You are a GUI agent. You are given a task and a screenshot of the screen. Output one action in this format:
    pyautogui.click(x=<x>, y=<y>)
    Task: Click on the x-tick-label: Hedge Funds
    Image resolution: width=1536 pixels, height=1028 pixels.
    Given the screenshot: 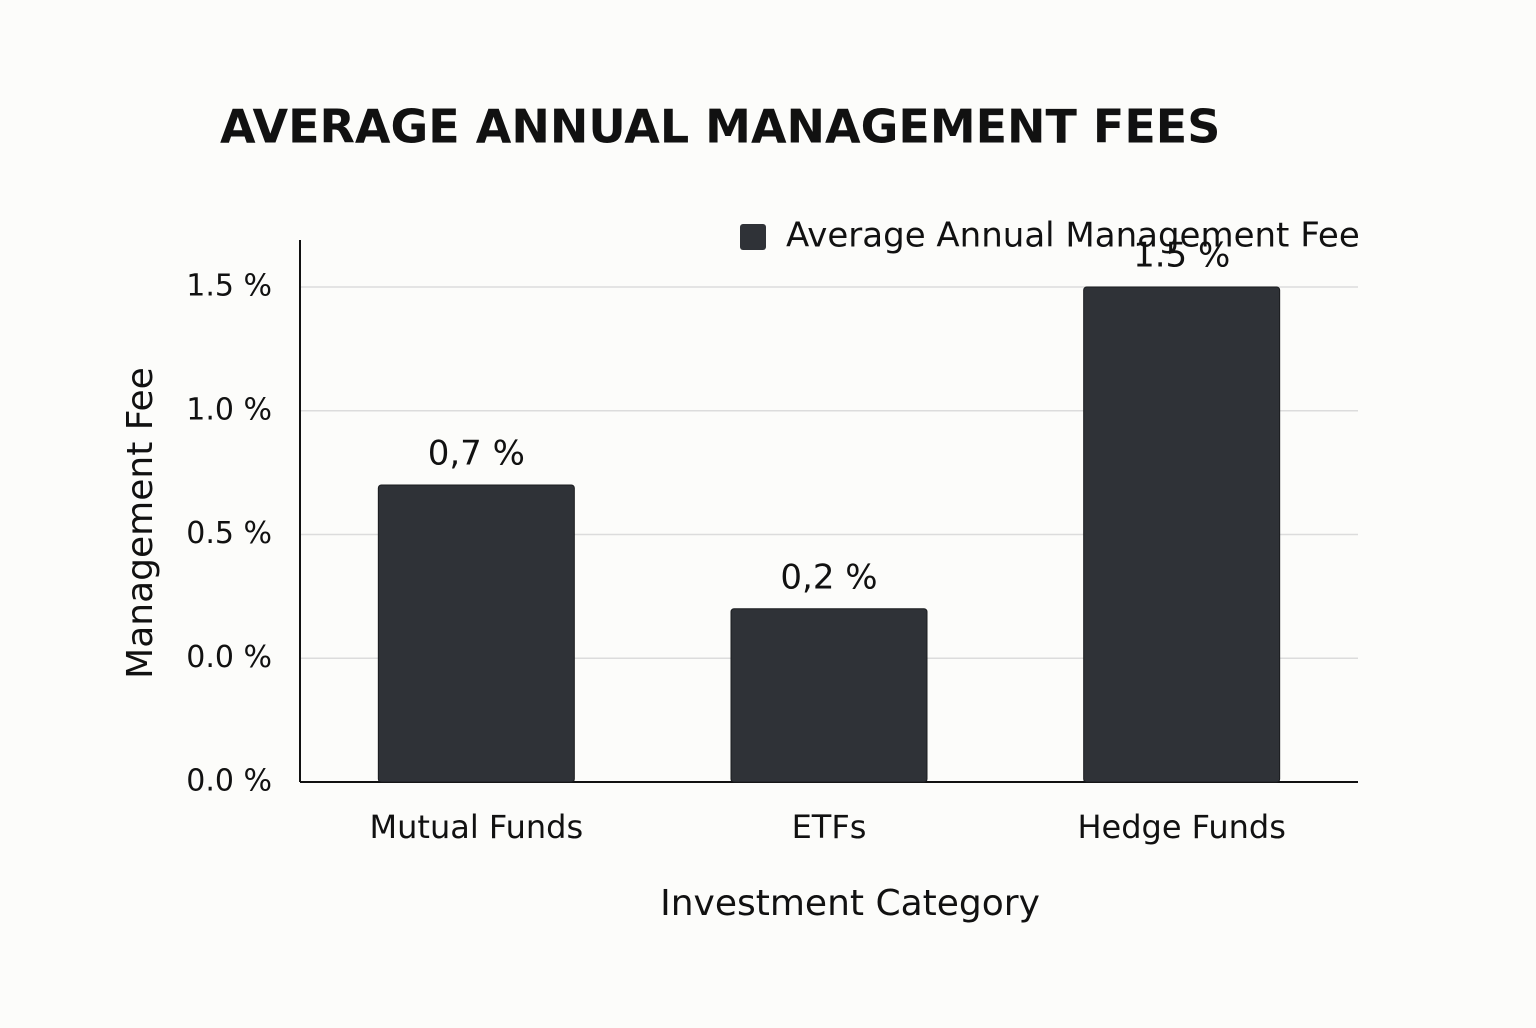 What is the action you would take?
    pyautogui.click(x=1181, y=827)
    